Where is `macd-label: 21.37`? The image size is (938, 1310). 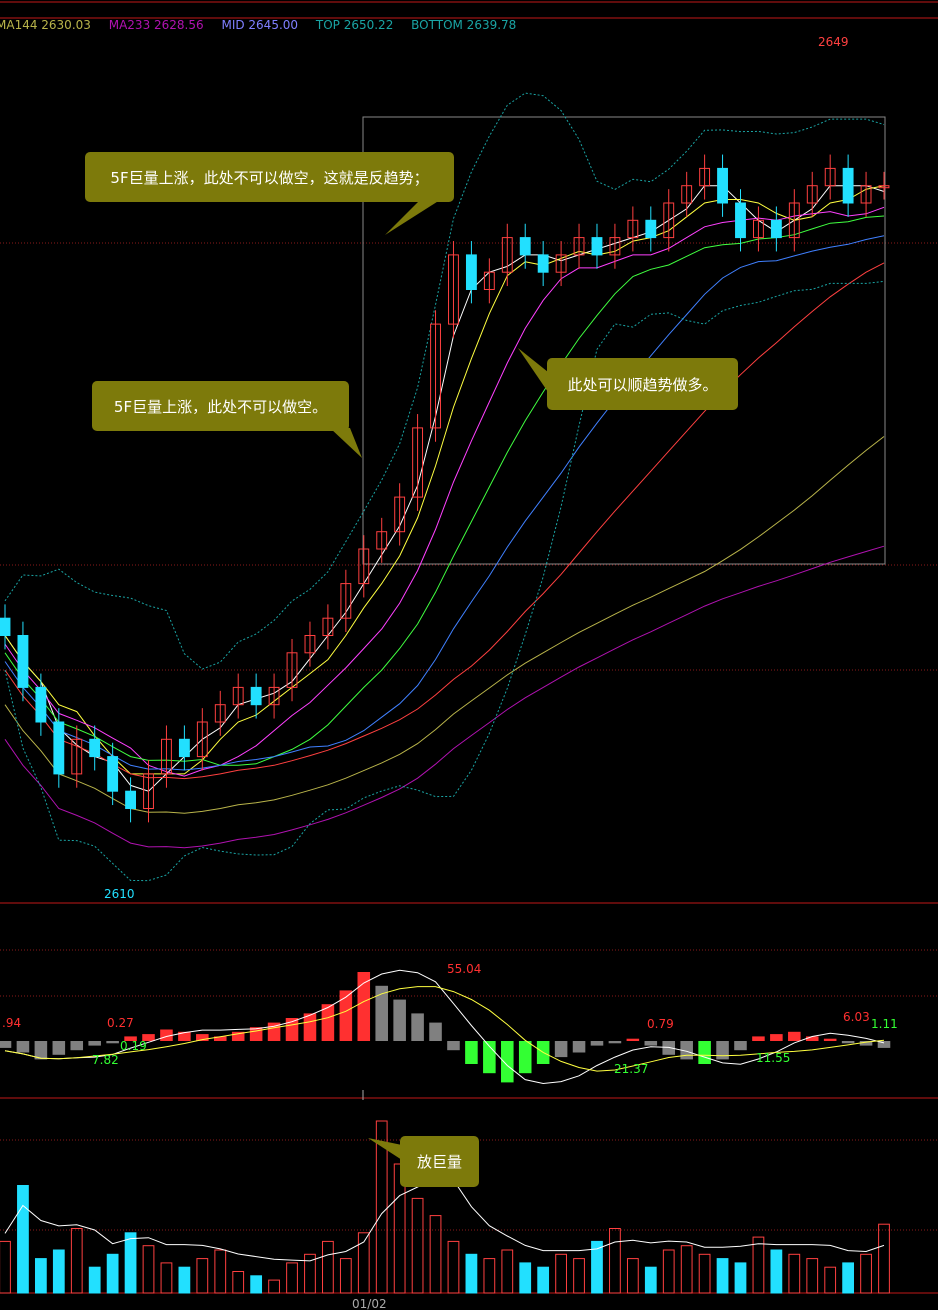 macd-label: 21.37 is located at coordinates (631, 1069).